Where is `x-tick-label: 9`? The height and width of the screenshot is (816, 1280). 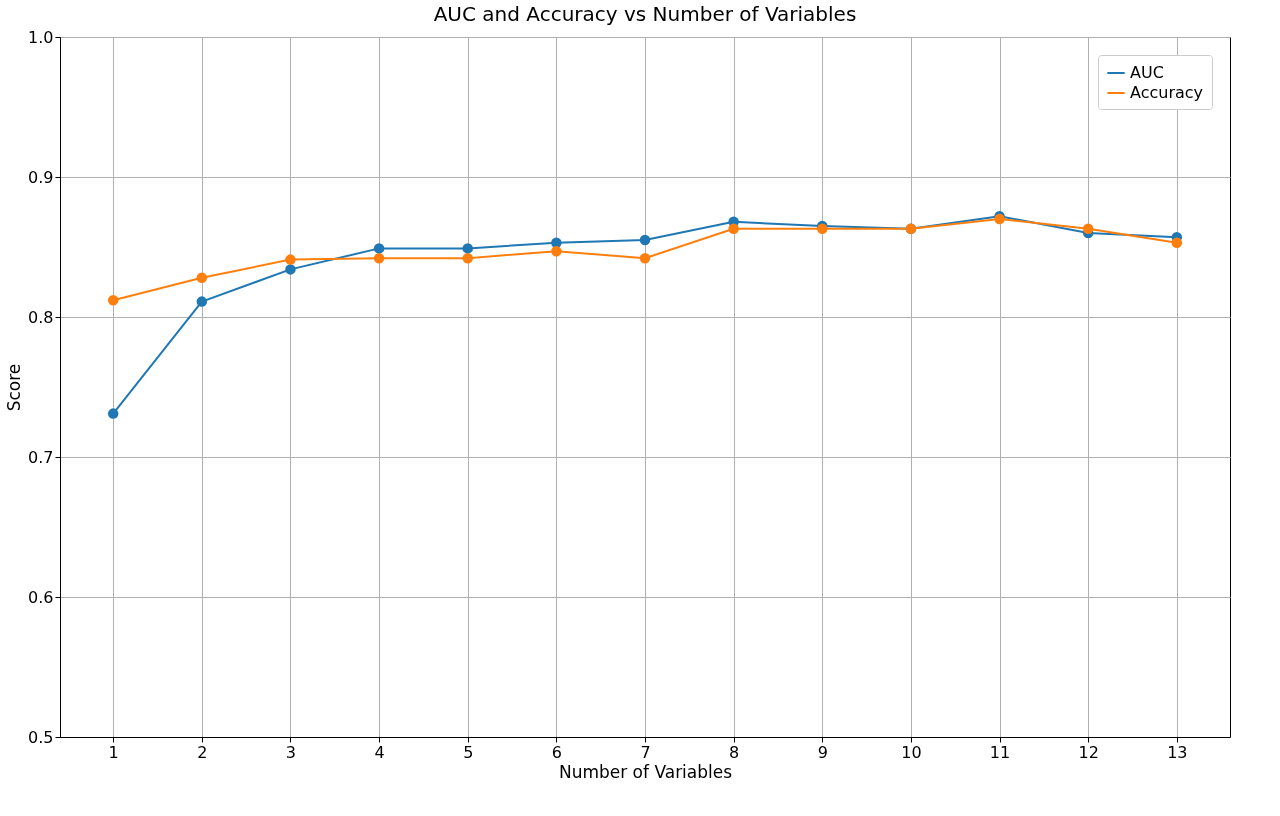 x-tick-label: 9 is located at coordinates (822, 752).